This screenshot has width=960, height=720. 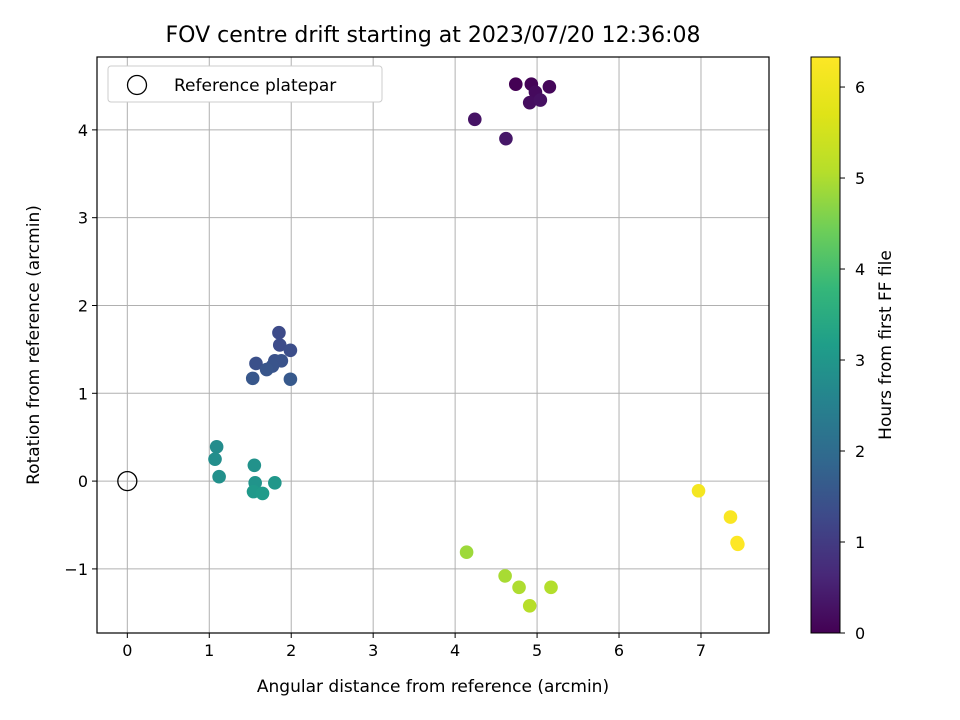 I want to click on x-tick-label: 2, so click(x=291, y=650).